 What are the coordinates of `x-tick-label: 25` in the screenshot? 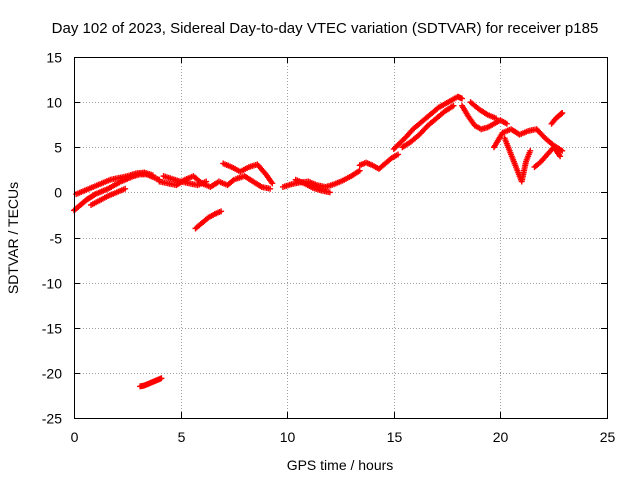 It's located at (608, 437).